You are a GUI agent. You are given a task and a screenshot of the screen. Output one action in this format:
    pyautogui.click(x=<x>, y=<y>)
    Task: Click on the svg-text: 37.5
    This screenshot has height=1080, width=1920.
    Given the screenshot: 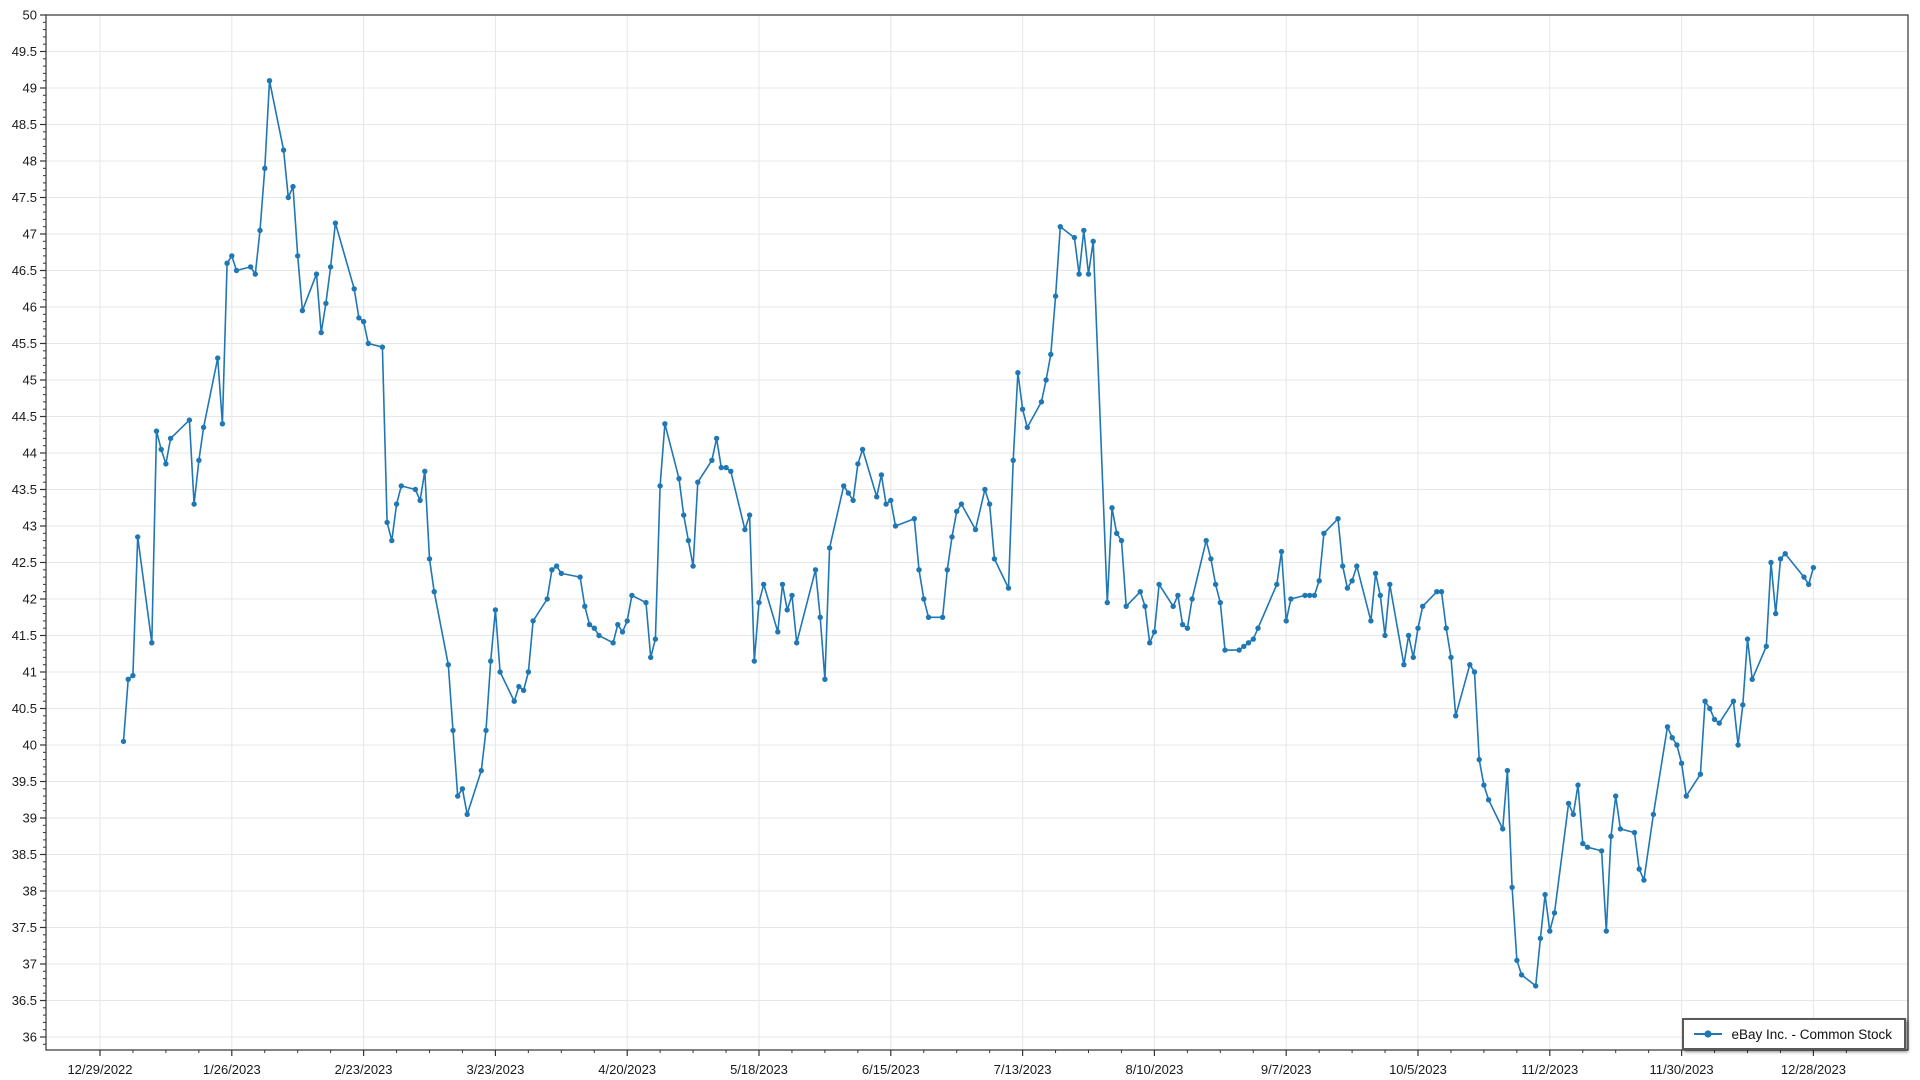 What is the action you would take?
    pyautogui.click(x=24, y=927)
    